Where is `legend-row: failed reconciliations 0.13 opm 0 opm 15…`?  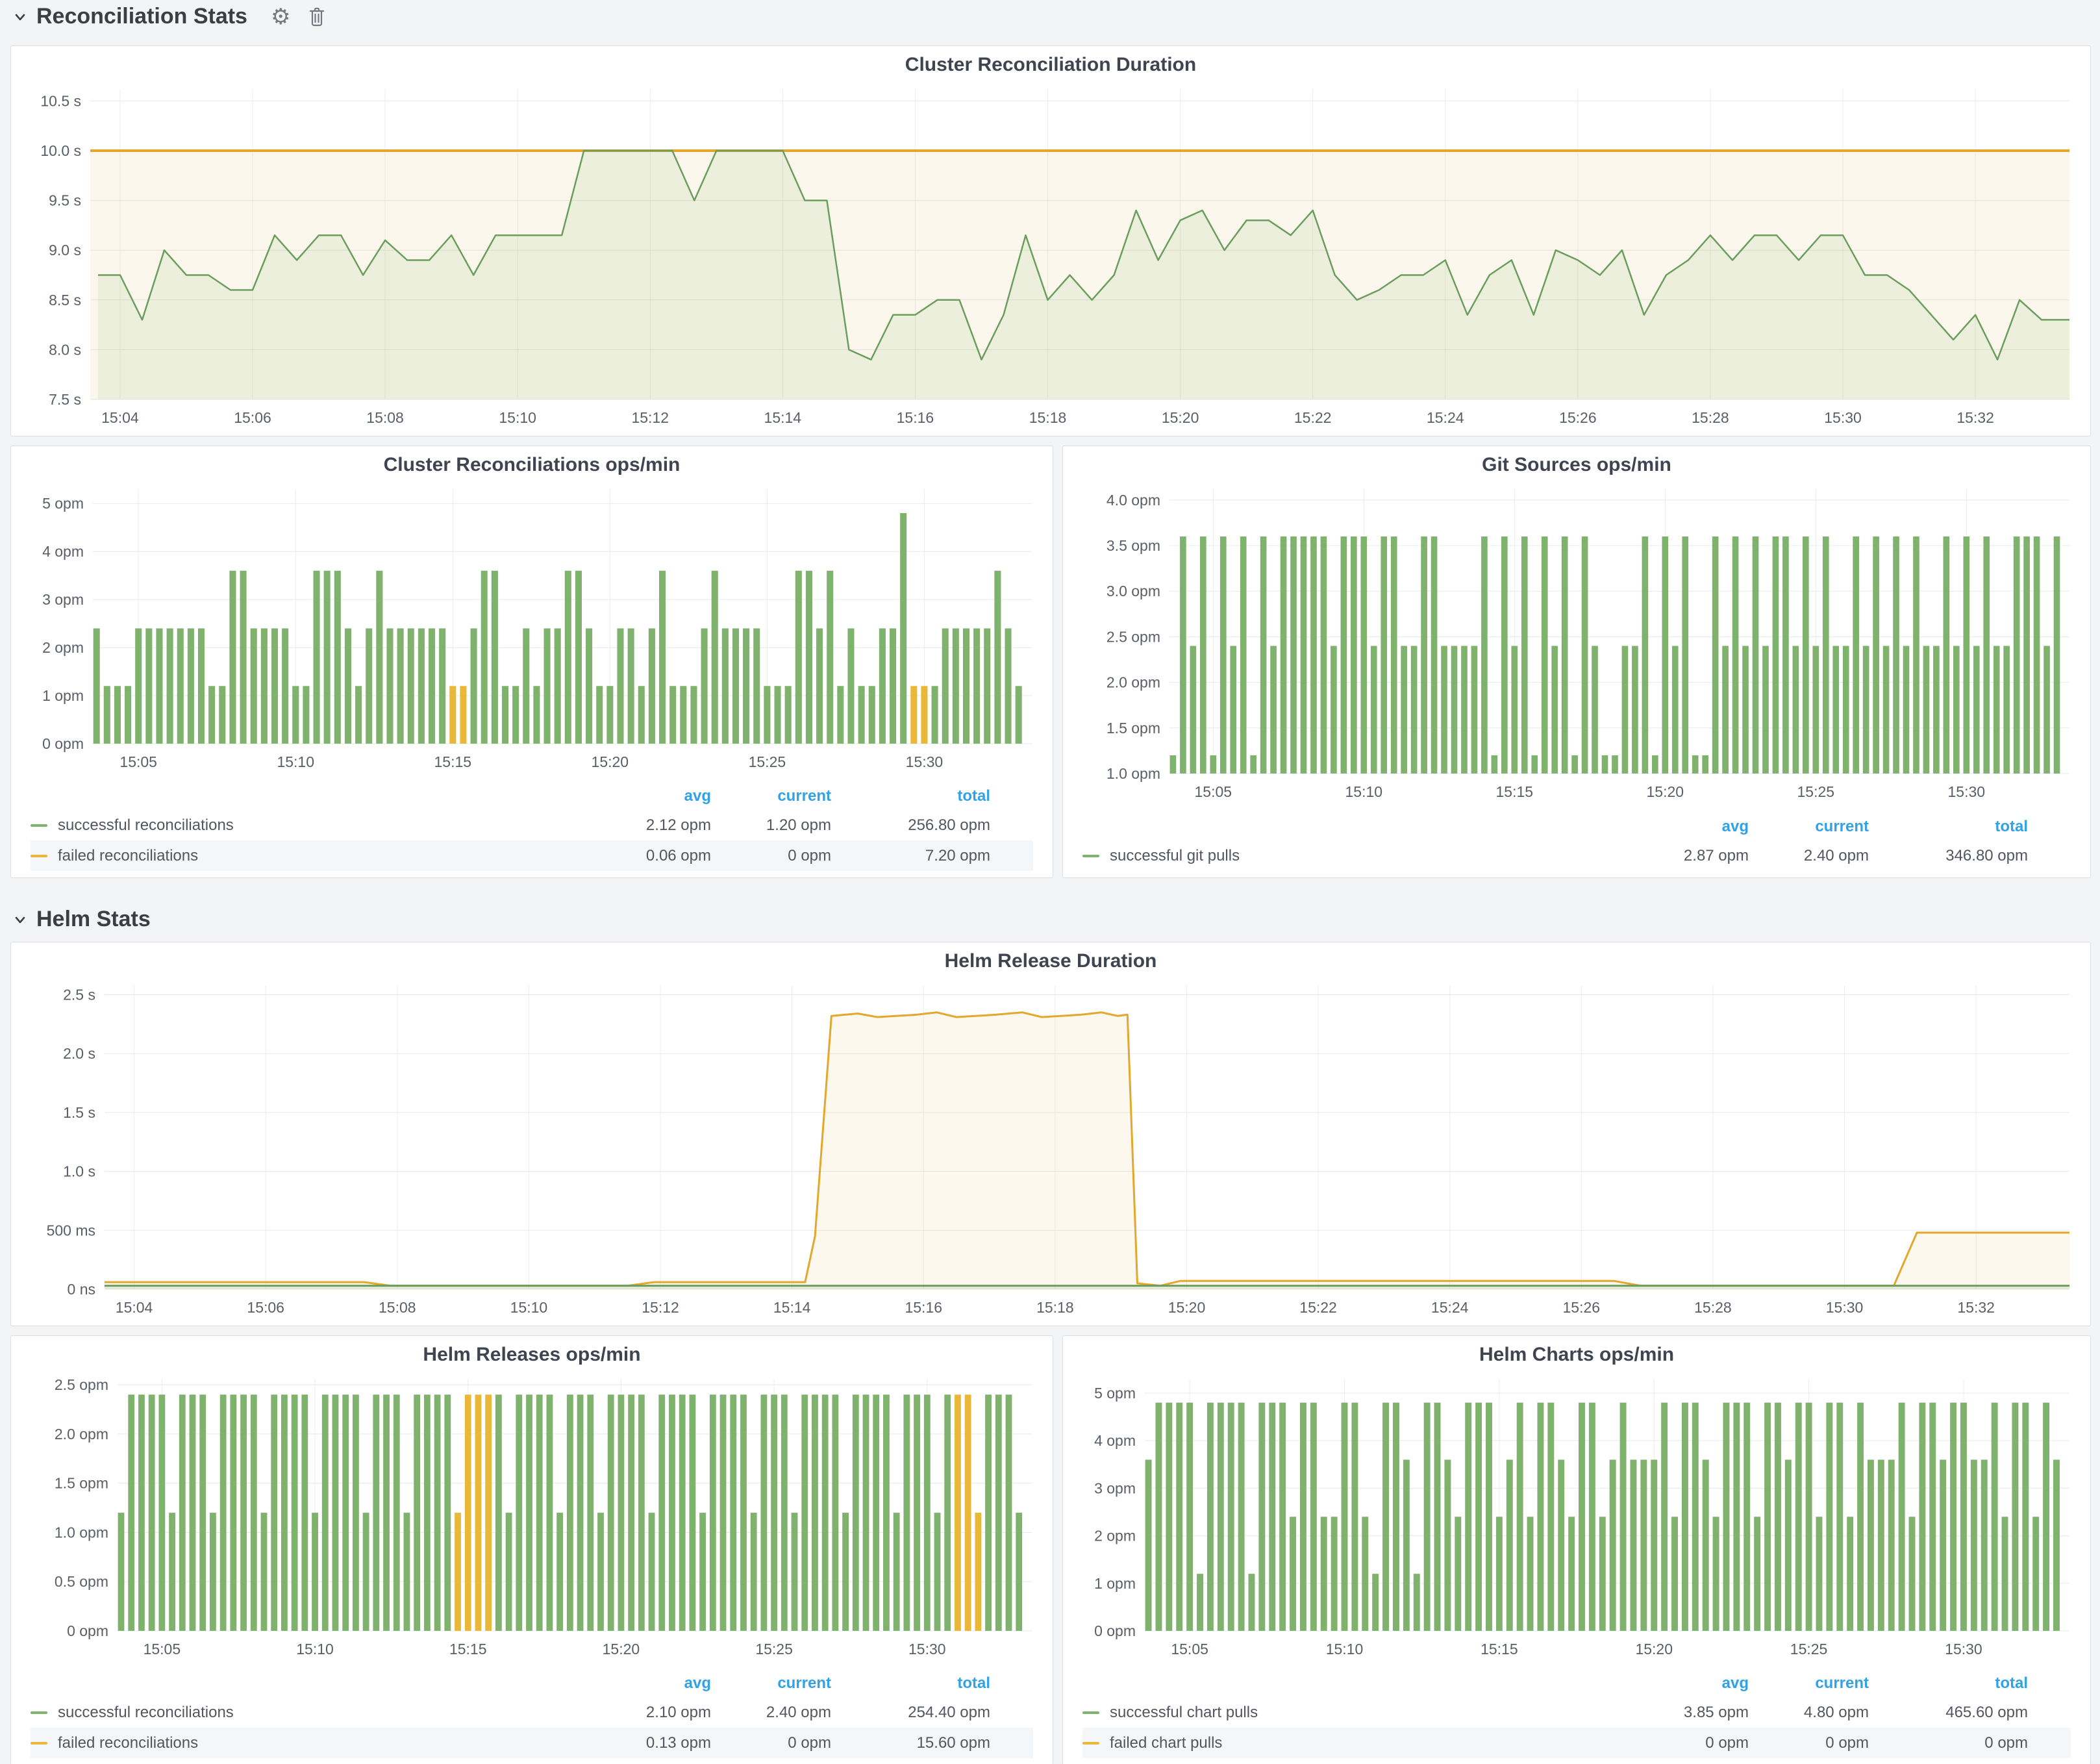
legend-row: failed reconciliations 0.13 opm 0 opm 15… is located at coordinates (532, 1743).